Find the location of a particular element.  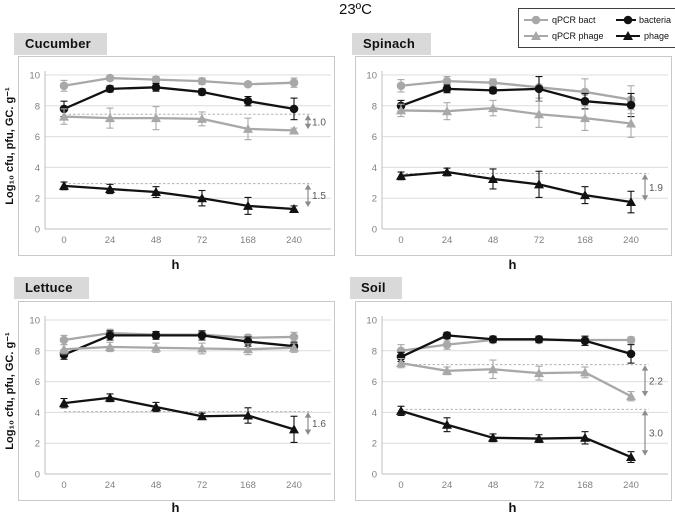

qpcr-bact-marker-icon is located at coordinates (536, 20).